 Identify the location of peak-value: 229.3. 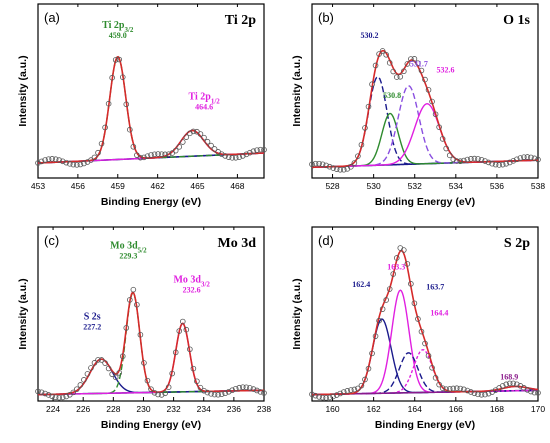
(128, 255).